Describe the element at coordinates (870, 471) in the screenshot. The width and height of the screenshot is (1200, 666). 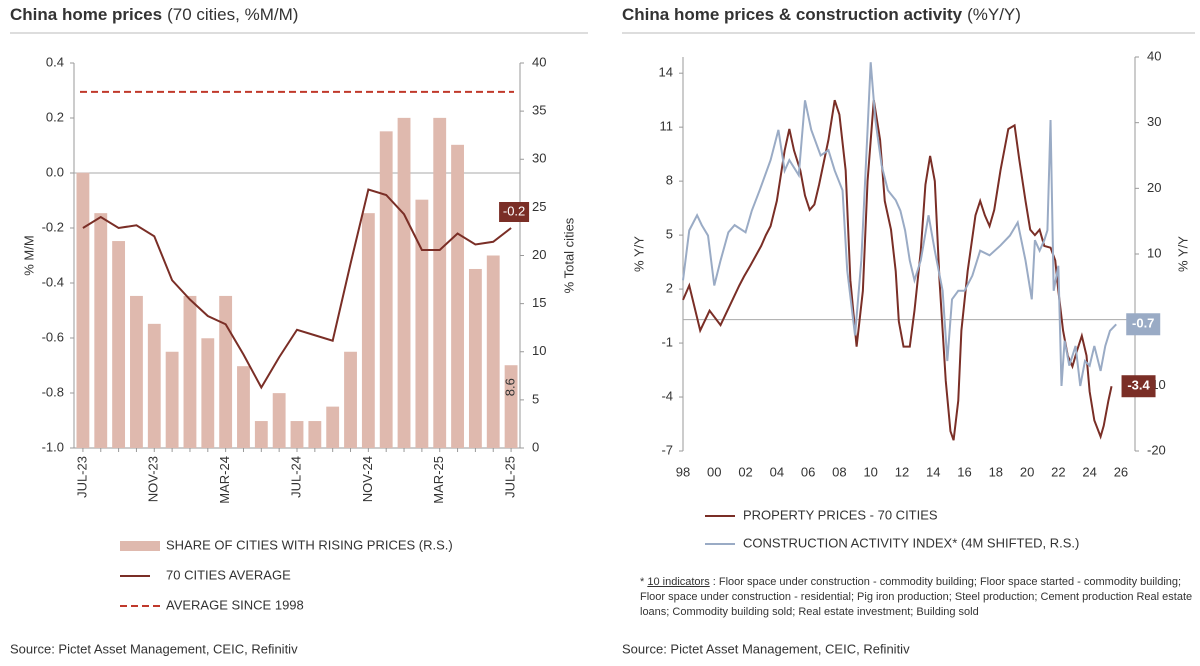
I see `x-tick-label: 10` at that location.